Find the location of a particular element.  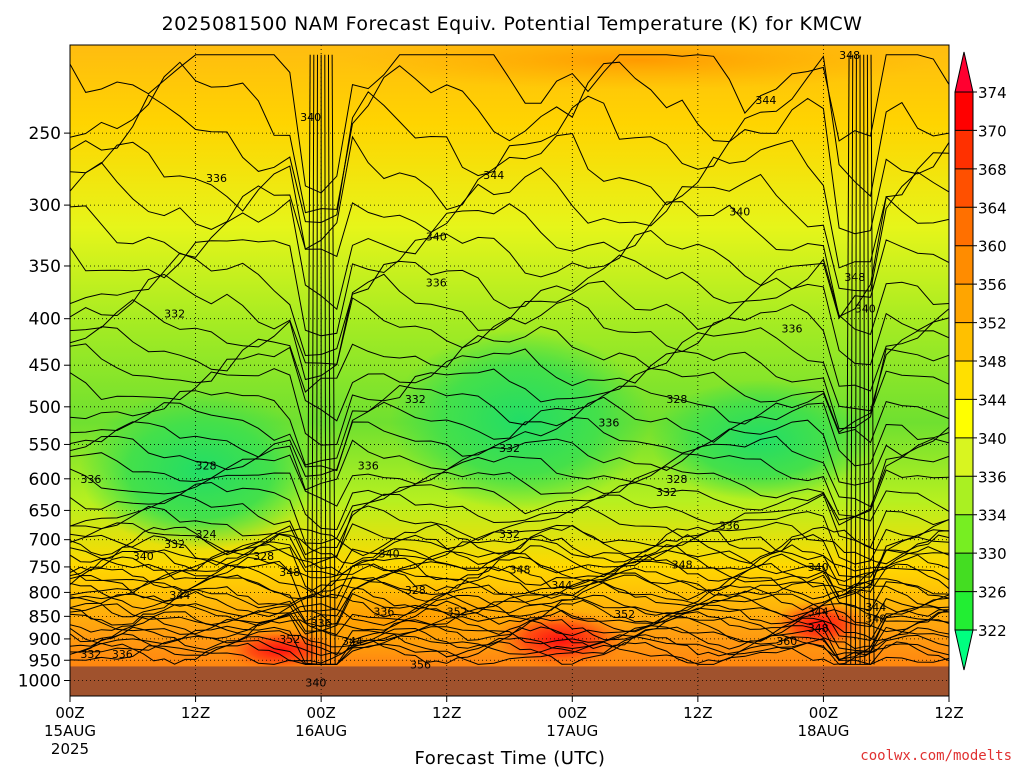

ground-fill is located at coordinates (509, 681).